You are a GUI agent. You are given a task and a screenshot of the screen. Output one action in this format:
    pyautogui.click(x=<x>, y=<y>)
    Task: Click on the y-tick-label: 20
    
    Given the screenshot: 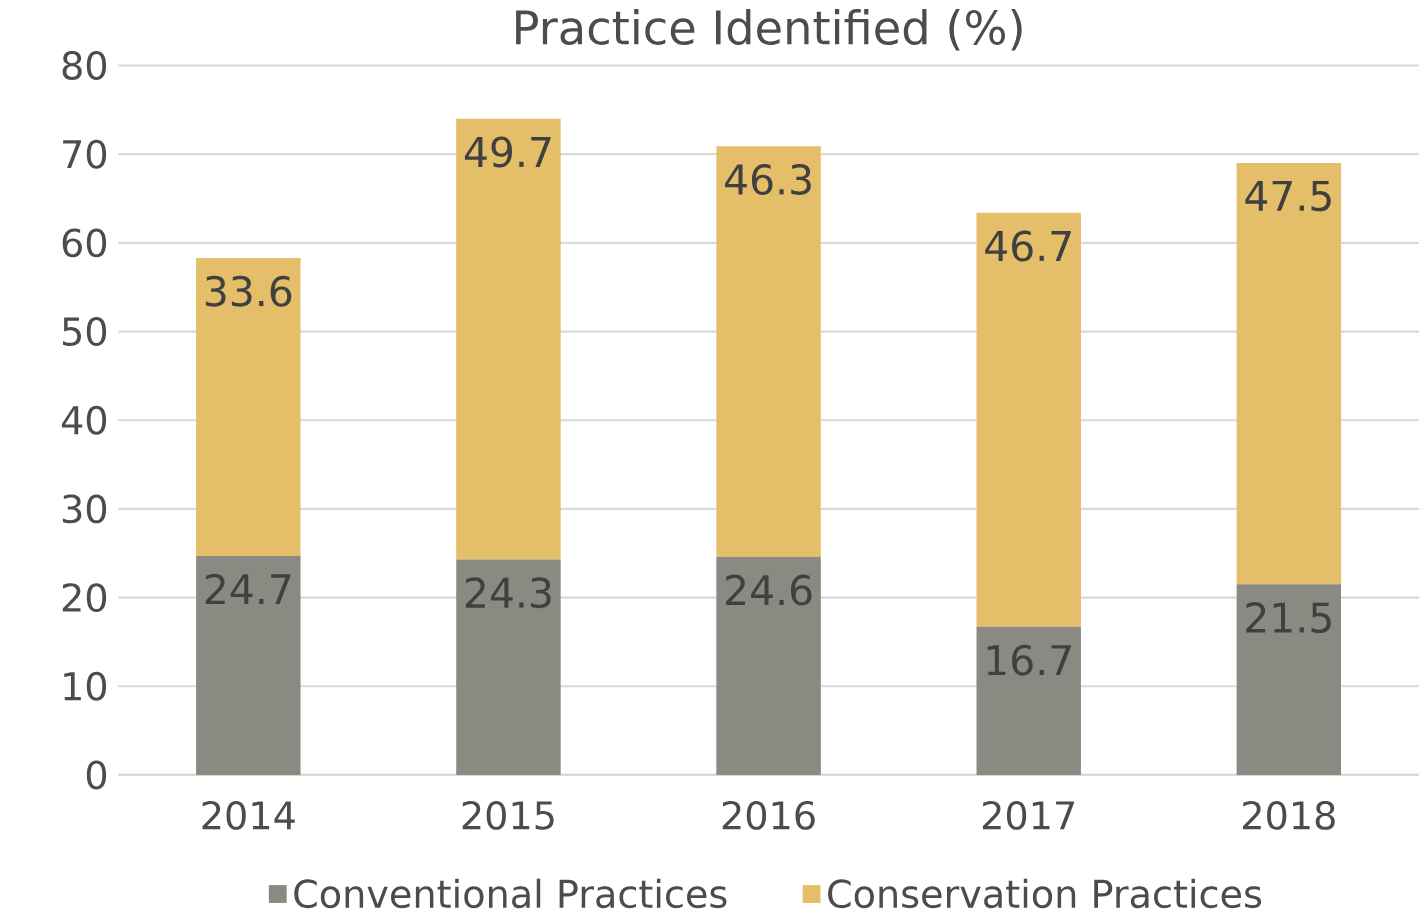 What is the action you would take?
    pyautogui.click(x=84, y=598)
    